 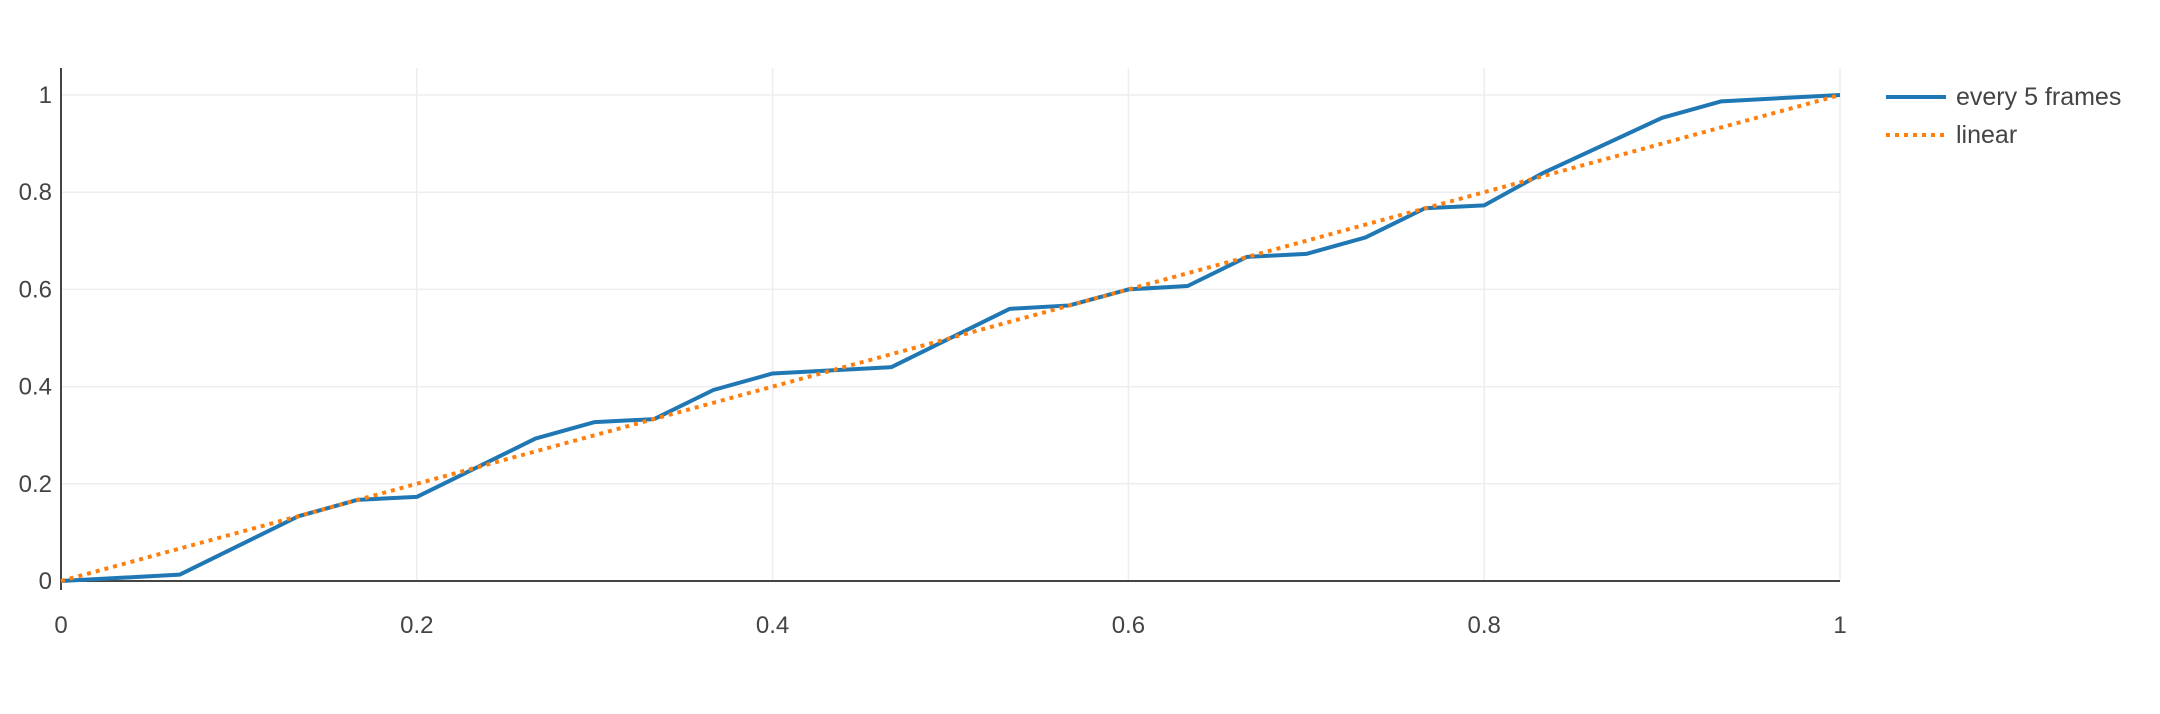 What do you see at coordinates (45, 95) in the screenshot?
I see `y-tick-label: 1` at bounding box center [45, 95].